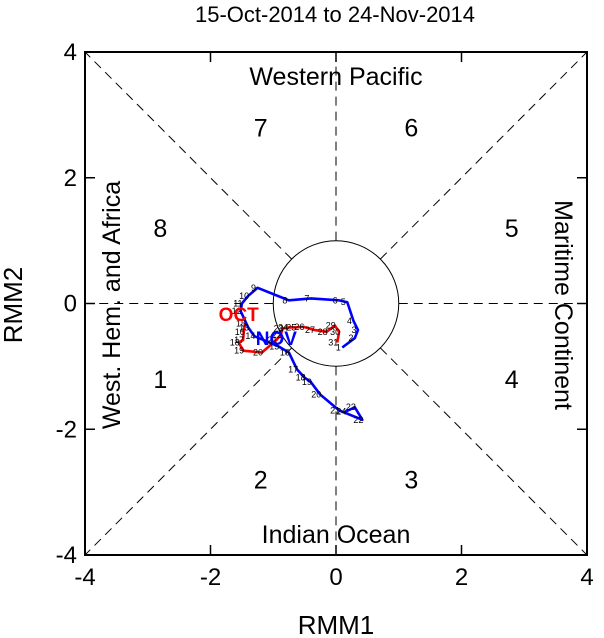  Describe the element at coordinates (358, 420) in the screenshot. I see `day-label-nov: 22` at that location.